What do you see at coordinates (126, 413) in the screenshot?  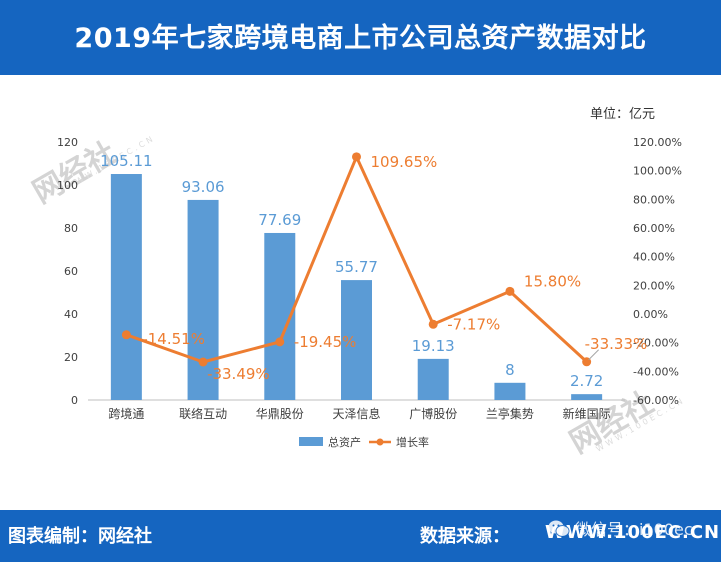 I see `category-label: 跨境通` at bounding box center [126, 413].